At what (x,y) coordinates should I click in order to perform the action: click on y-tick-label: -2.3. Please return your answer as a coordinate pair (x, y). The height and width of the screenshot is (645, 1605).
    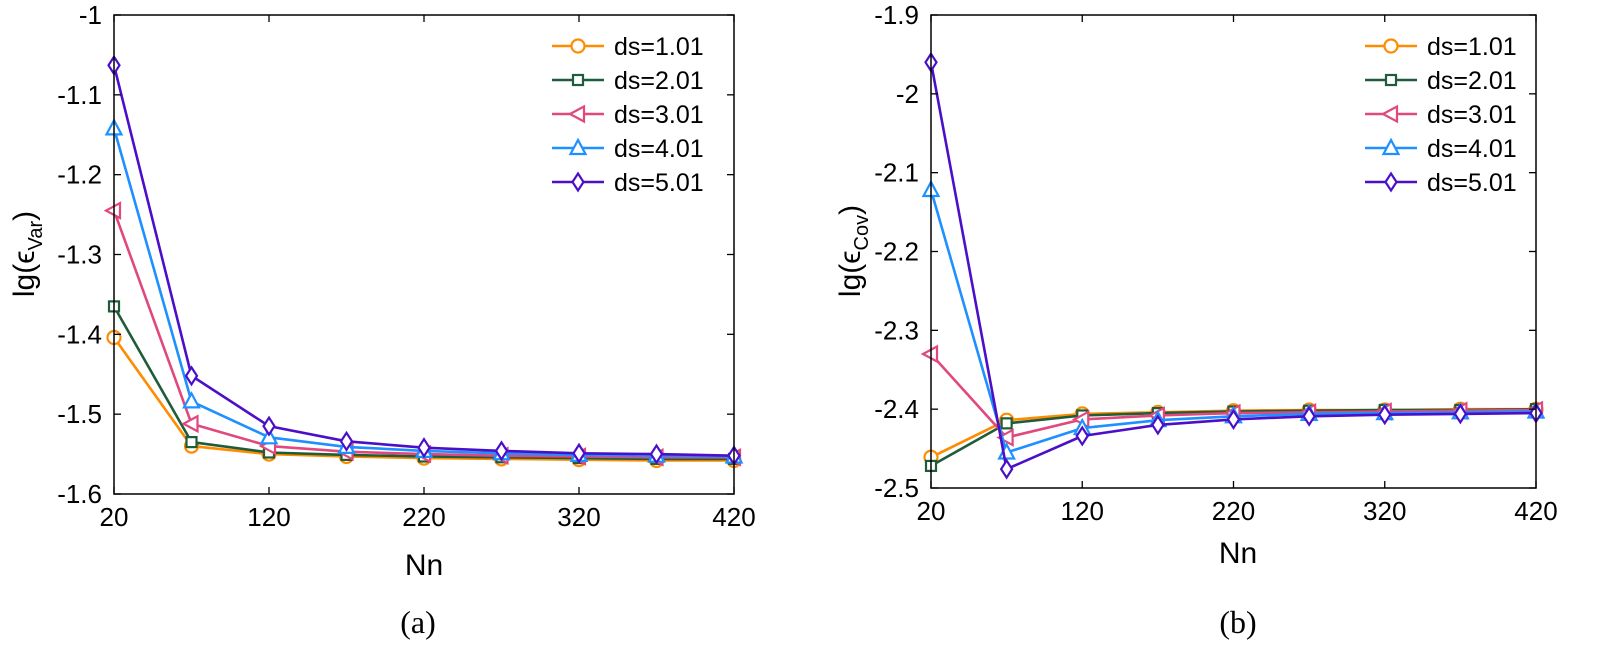
    Looking at the image, I should click on (896, 330).